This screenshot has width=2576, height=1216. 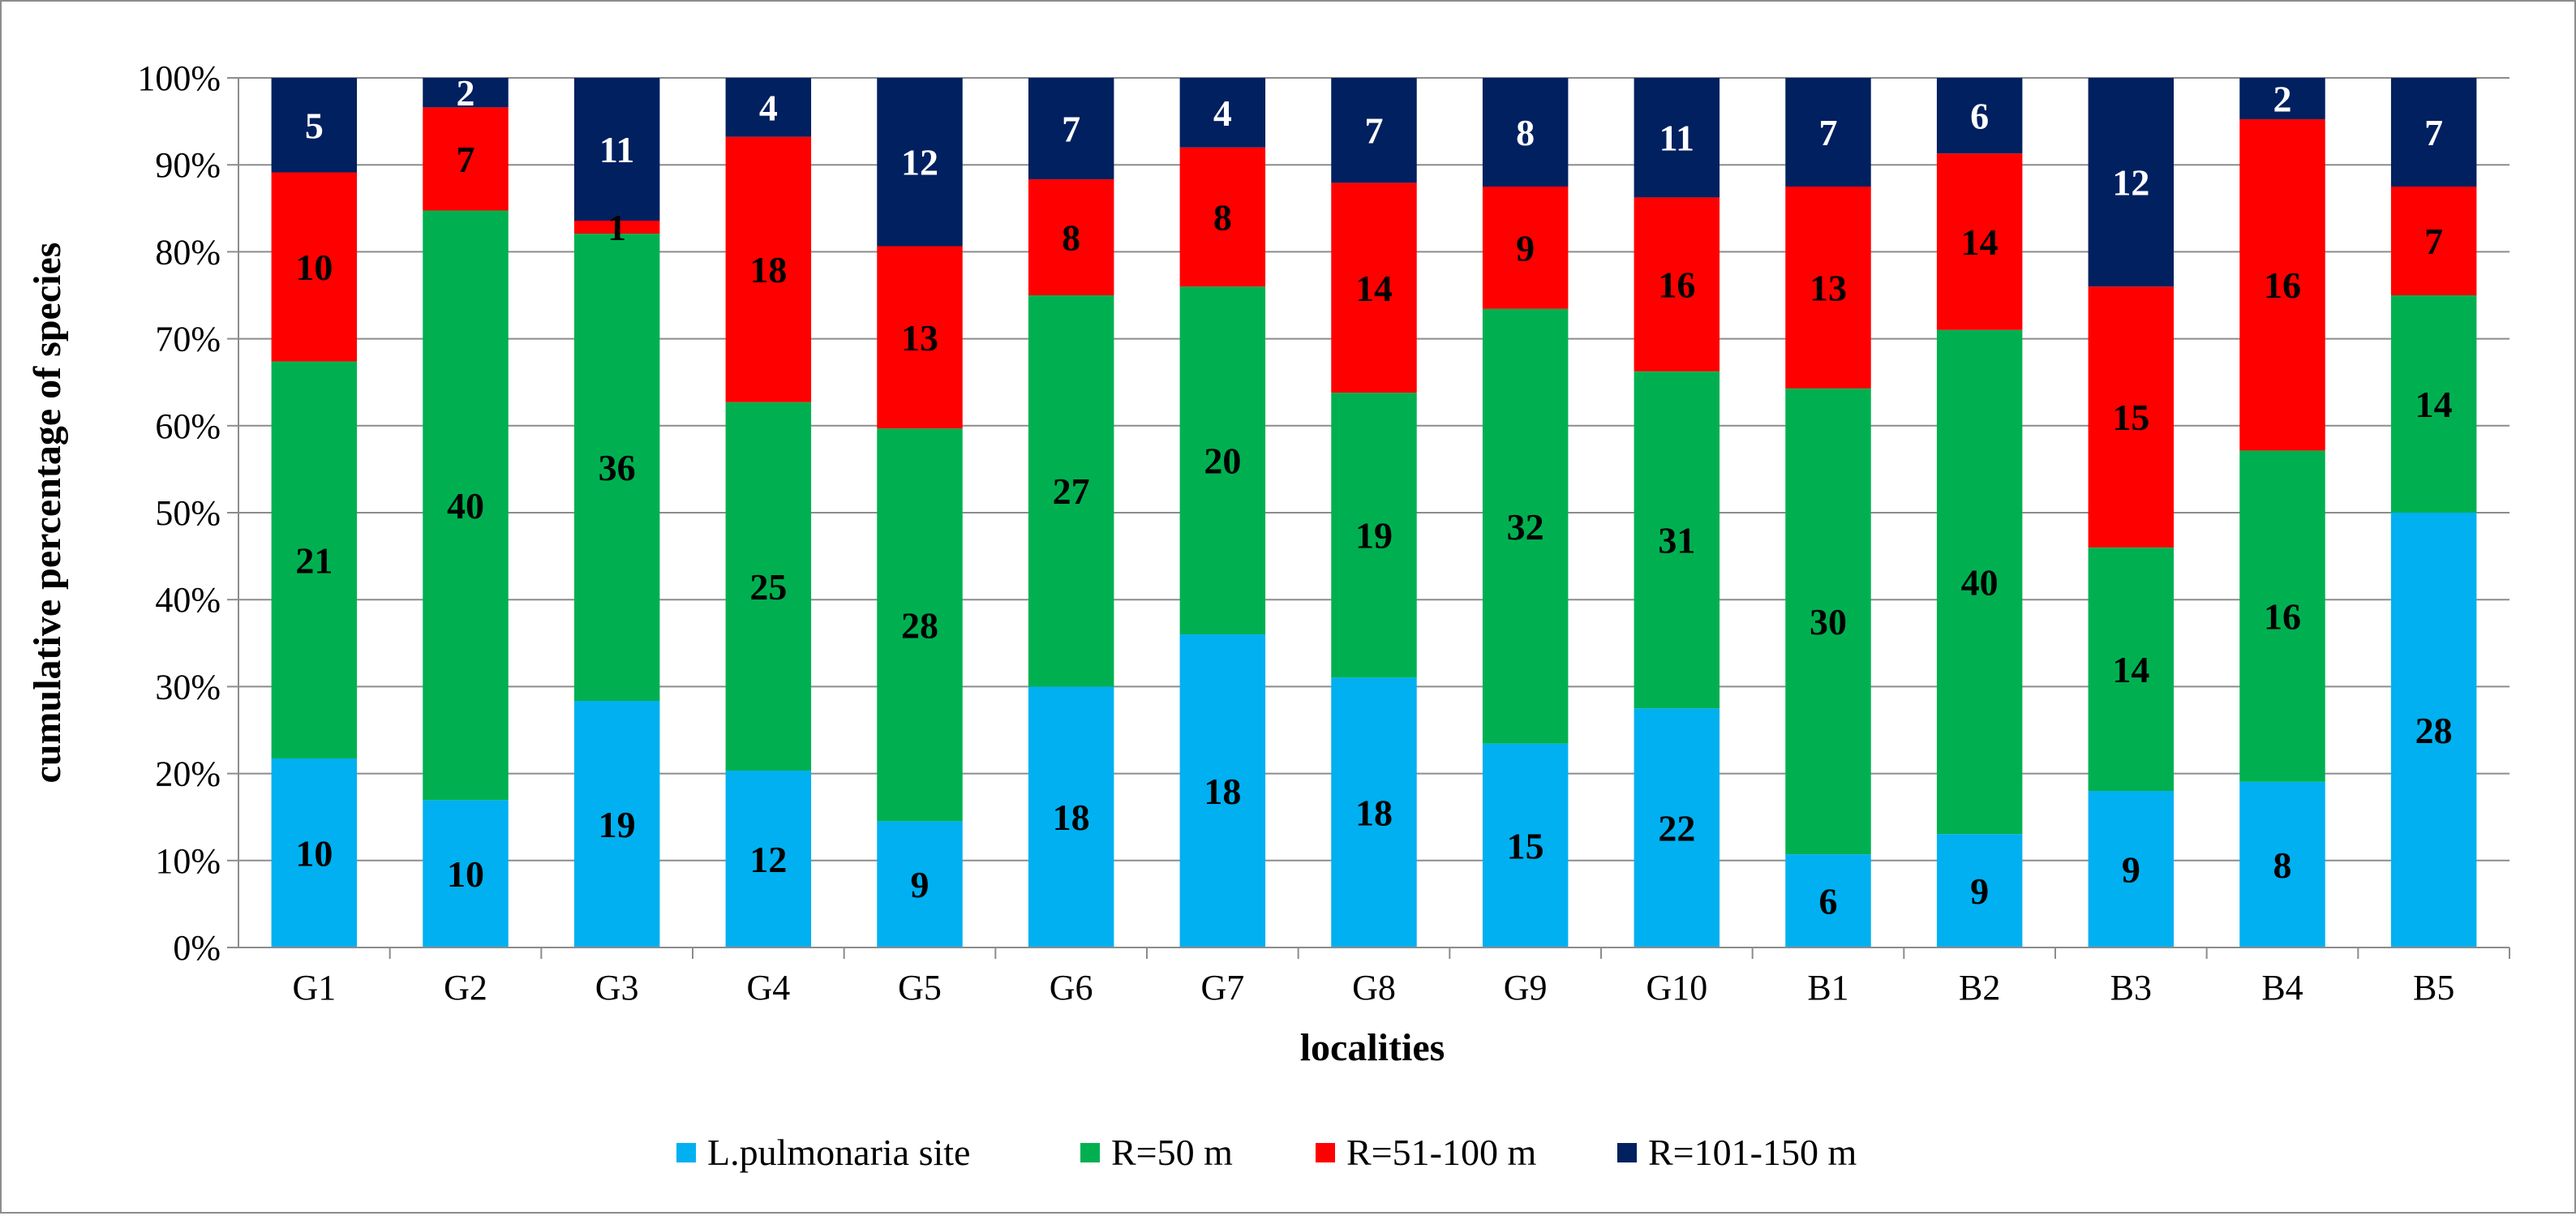 I want to click on y-tick-label: 90%, so click(x=188, y=165).